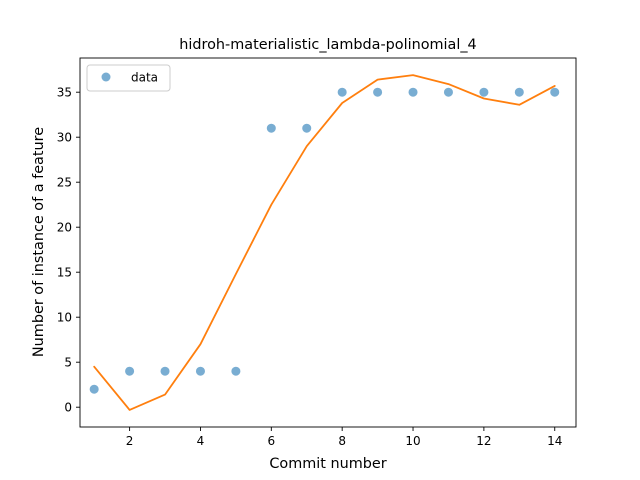 The width and height of the screenshot is (640, 480). Describe the element at coordinates (130, 441) in the screenshot. I see `x-tick-label: 2` at that location.